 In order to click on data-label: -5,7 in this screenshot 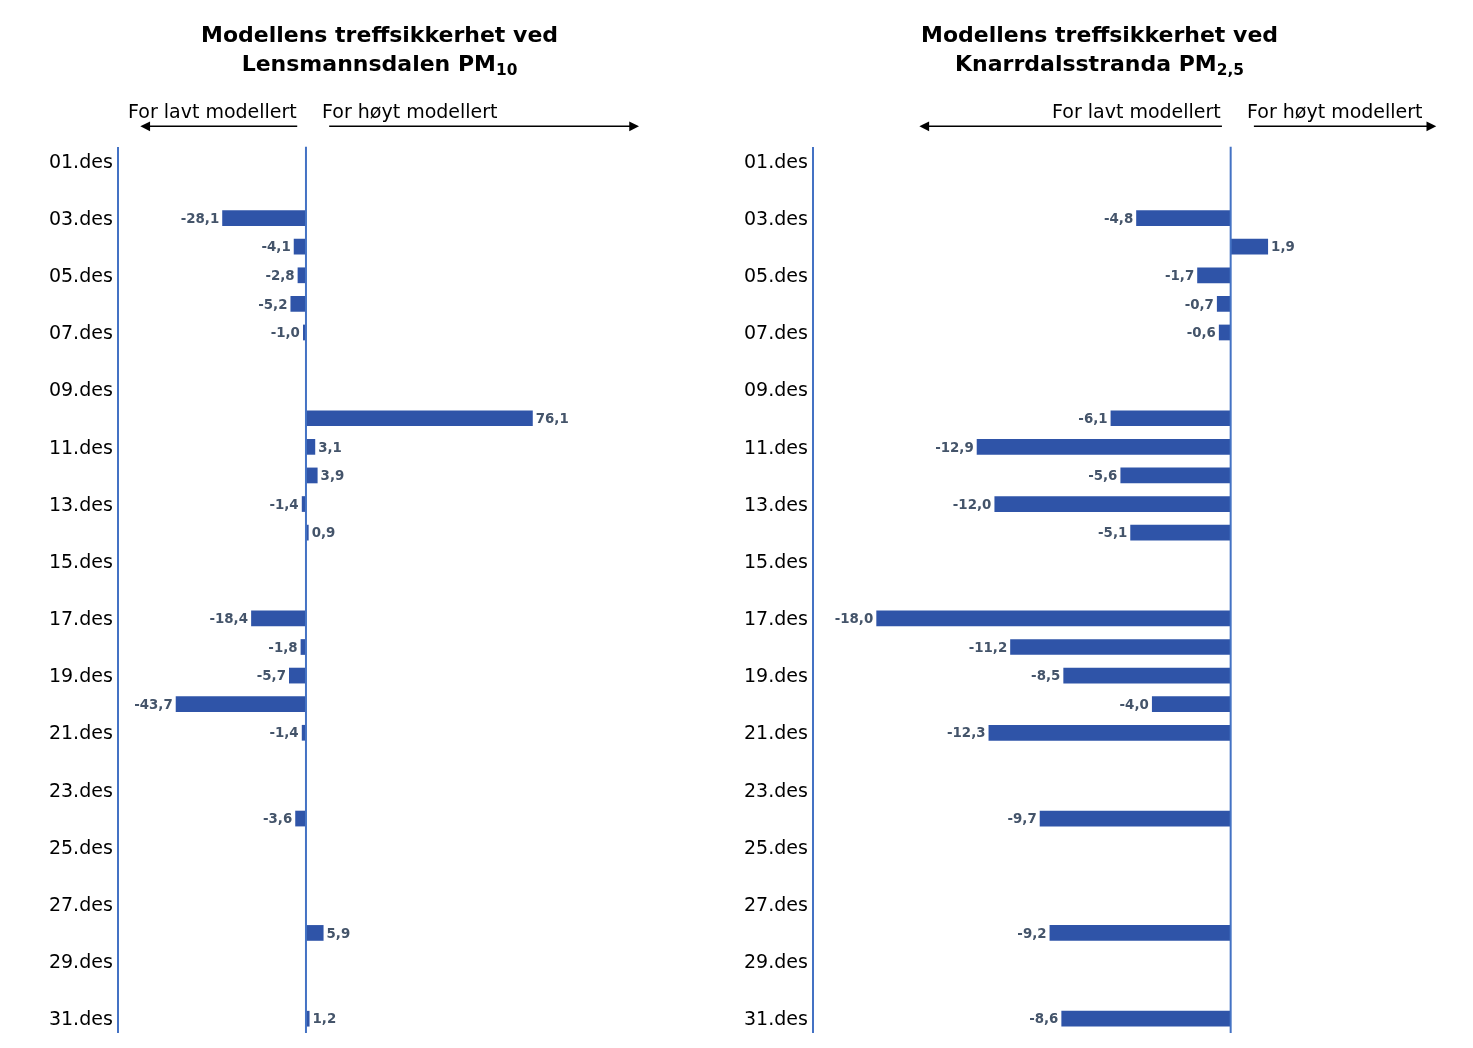, I will do `click(271, 676)`.